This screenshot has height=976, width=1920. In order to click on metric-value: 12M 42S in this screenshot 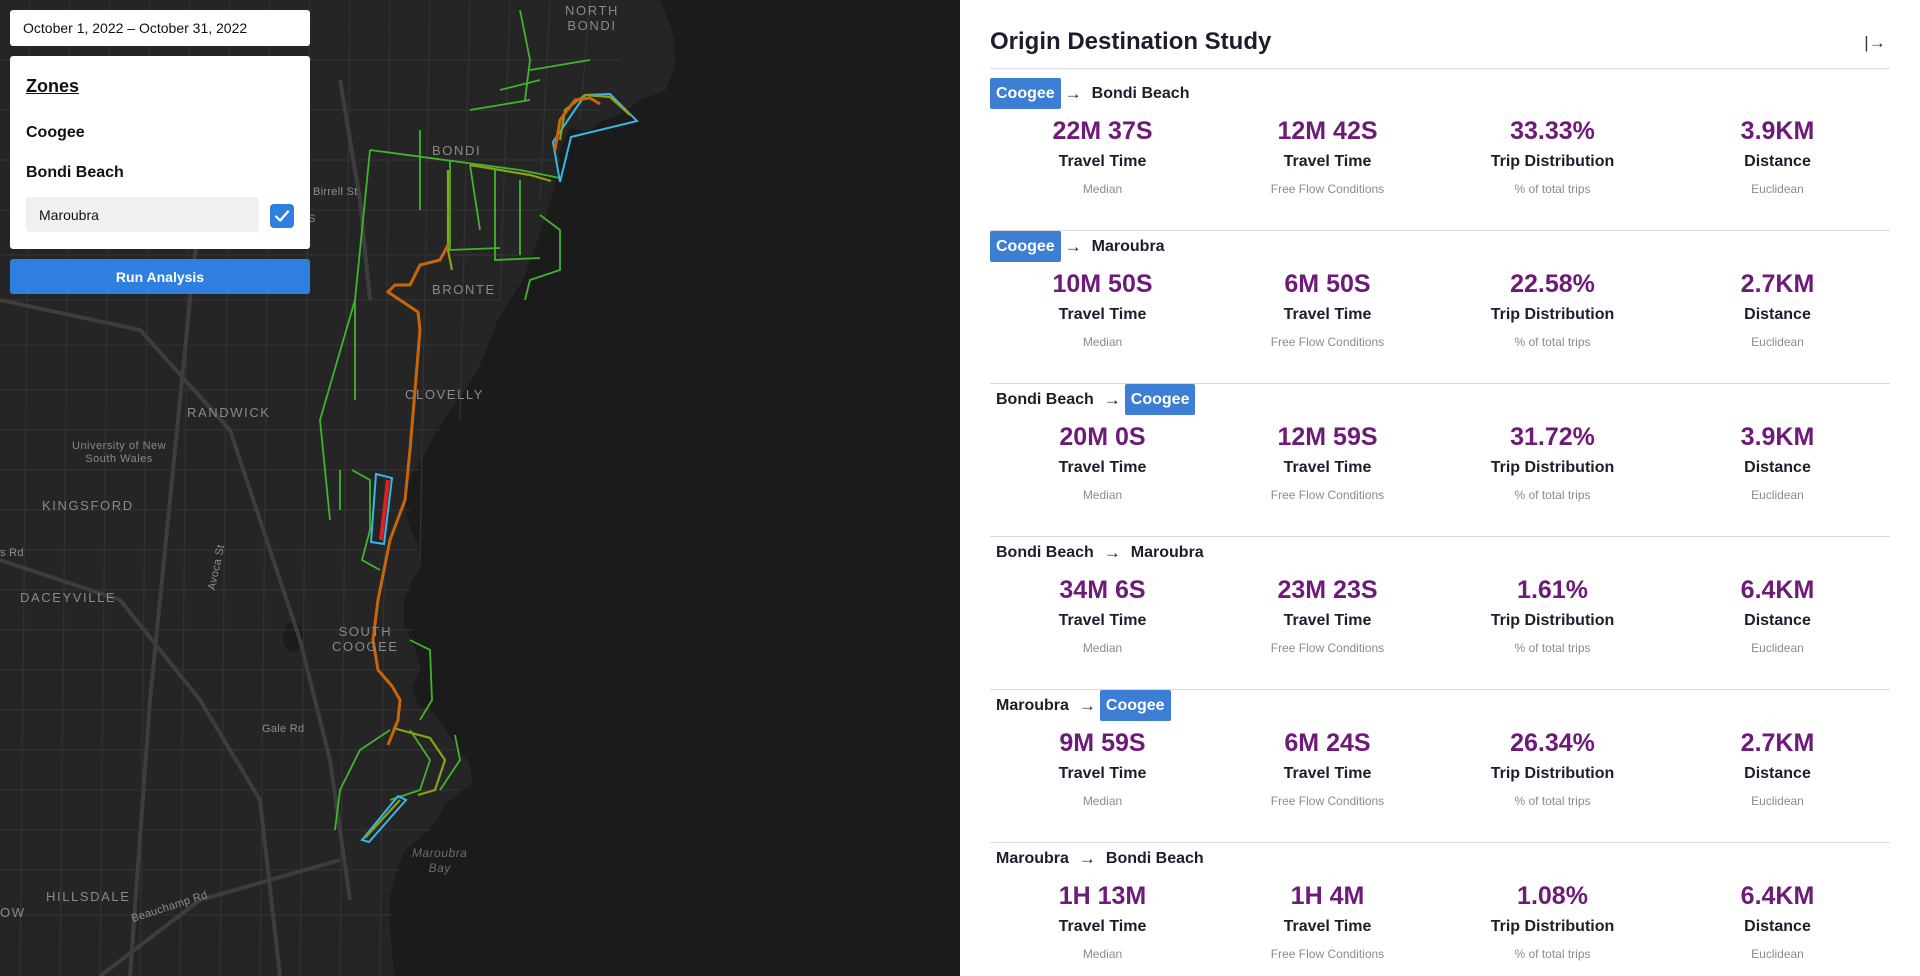, I will do `click(1327, 131)`.